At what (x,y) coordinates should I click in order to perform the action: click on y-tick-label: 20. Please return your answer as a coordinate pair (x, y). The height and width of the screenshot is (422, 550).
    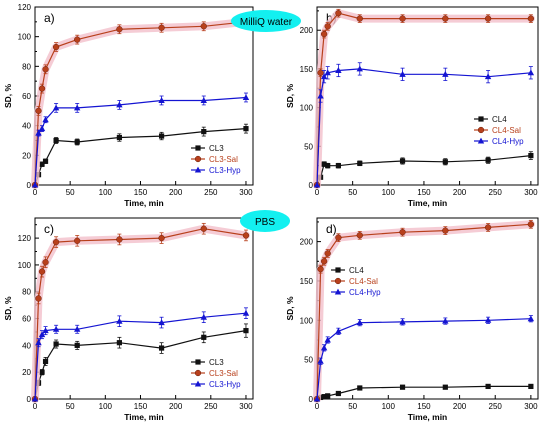
    Looking at the image, I should click on (26, 372).